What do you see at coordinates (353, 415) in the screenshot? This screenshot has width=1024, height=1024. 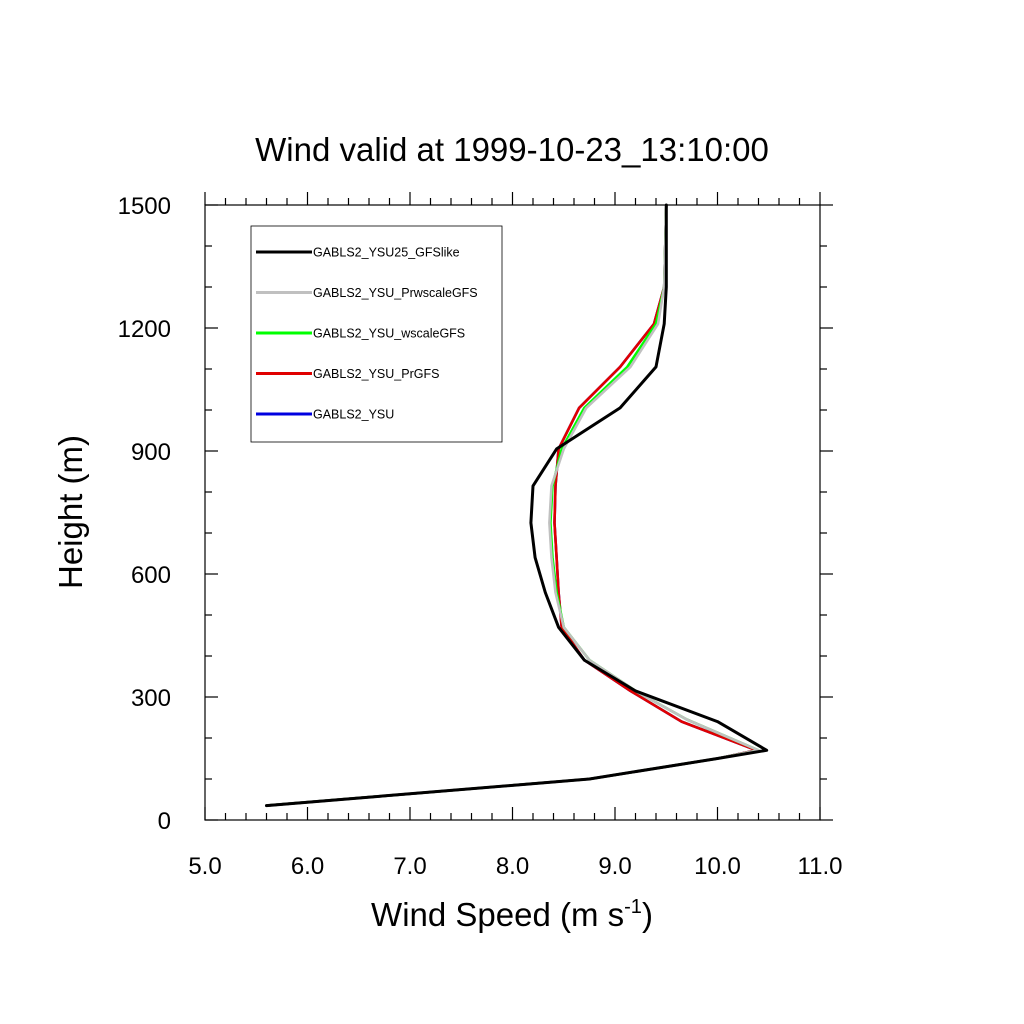 I see `legend-label: GABLS2_YSU` at bounding box center [353, 415].